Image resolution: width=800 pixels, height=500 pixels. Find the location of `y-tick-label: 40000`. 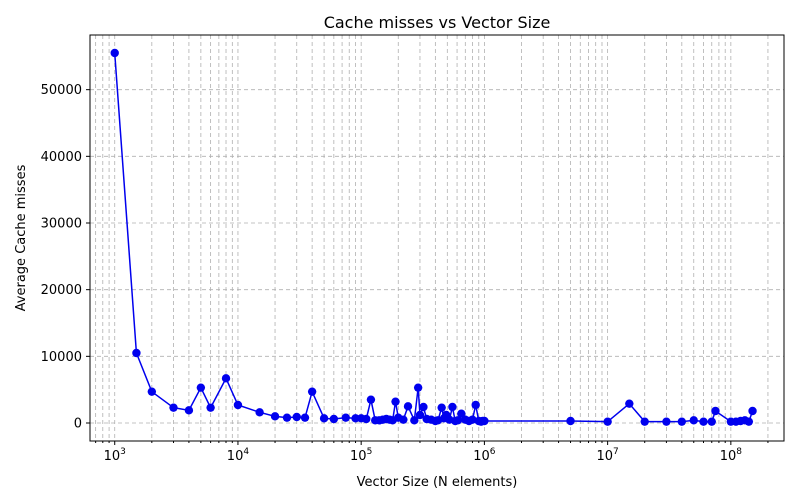

y-tick-label: 40000 is located at coordinates (61, 157).